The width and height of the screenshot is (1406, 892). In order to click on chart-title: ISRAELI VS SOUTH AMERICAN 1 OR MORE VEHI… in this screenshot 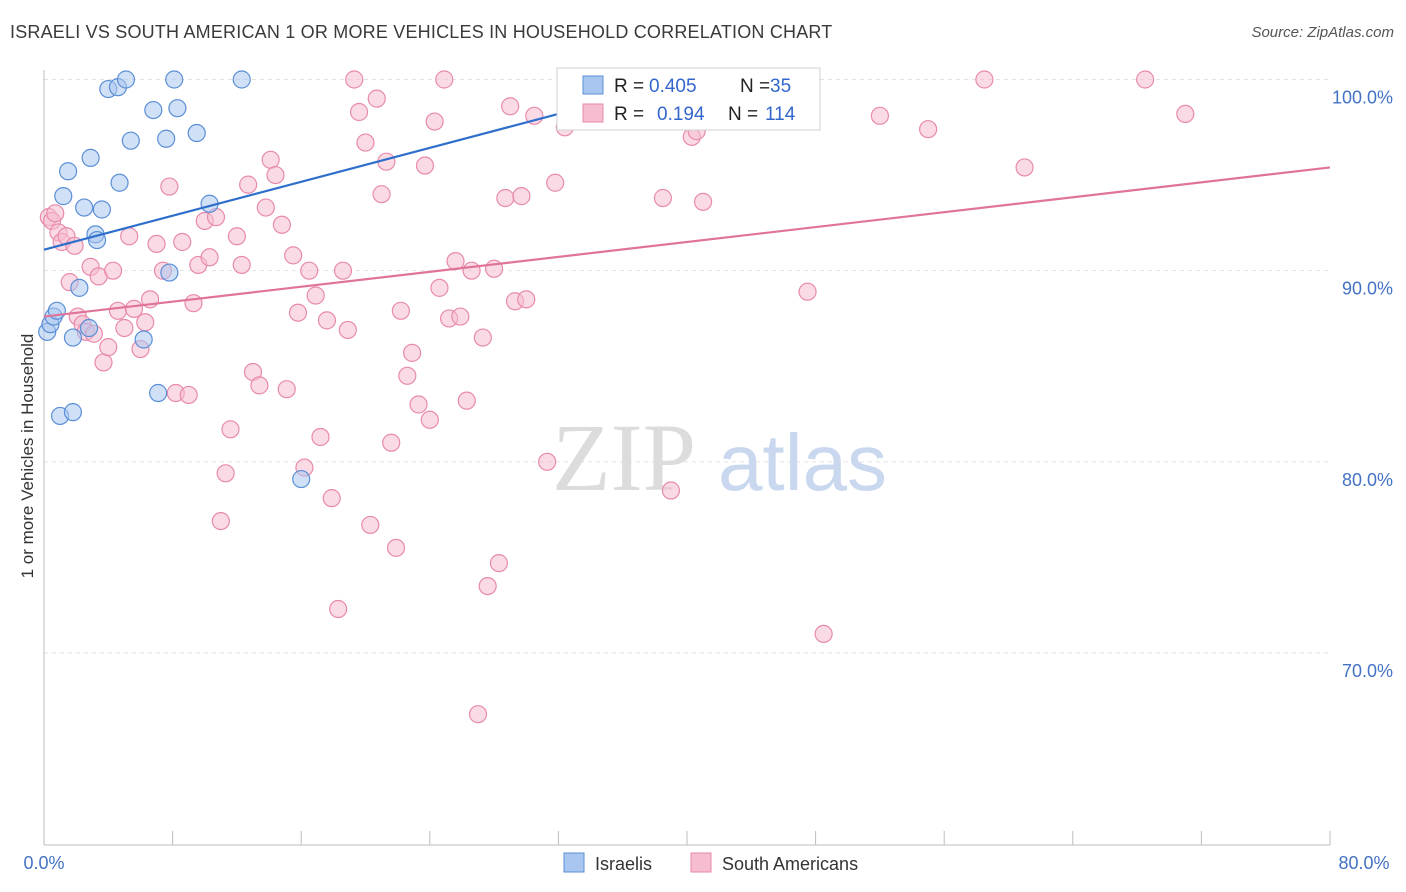, I will do `click(421, 32)`.